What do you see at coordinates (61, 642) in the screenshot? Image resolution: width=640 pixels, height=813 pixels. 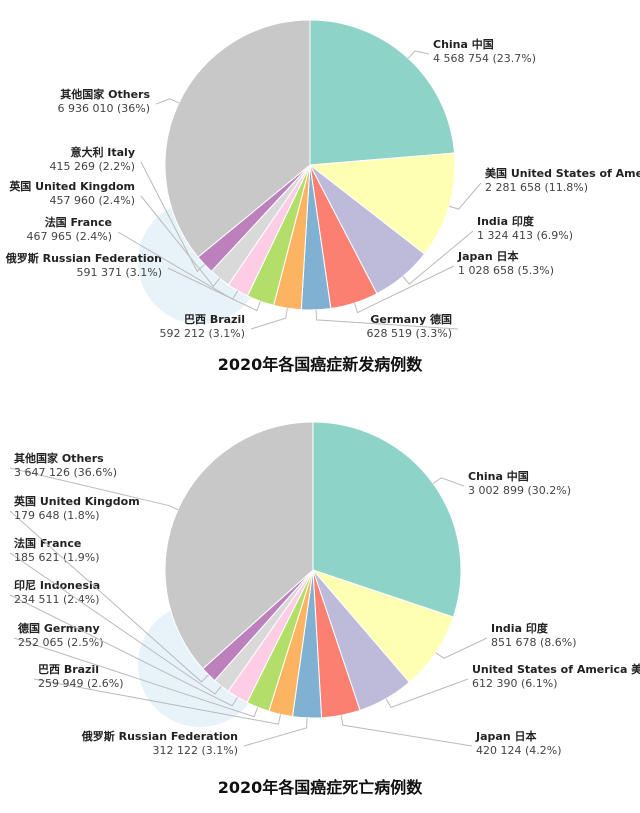 I see `slice-value-label: 252 065 (2.5%)` at bounding box center [61, 642].